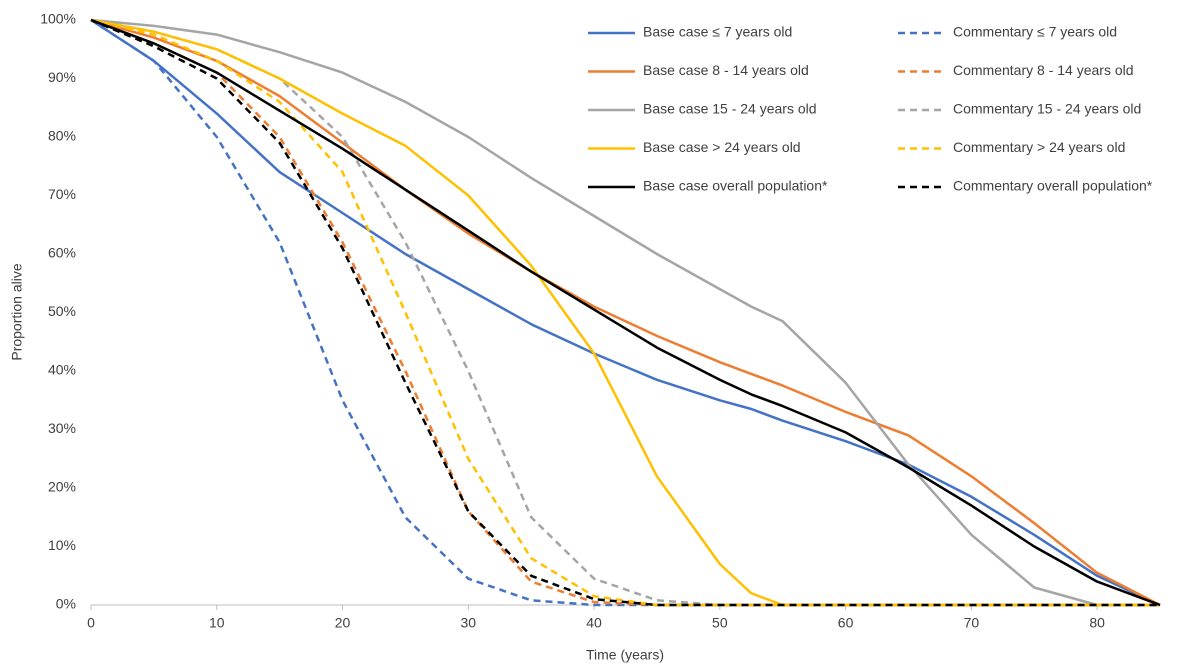 The height and width of the screenshot is (666, 1192). Describe the element at coordinates (625, 655) in the screenshot. I see `x-axis-label: Time (years)` at that location.